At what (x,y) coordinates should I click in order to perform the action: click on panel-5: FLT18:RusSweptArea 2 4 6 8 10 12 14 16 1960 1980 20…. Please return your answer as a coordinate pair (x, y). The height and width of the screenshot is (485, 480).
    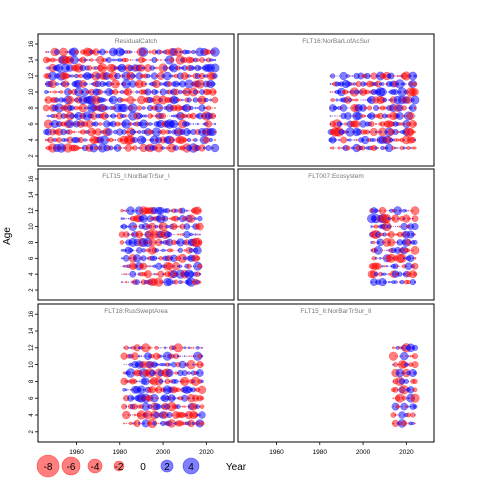
    Looking at the image, I should click on (132, 379).